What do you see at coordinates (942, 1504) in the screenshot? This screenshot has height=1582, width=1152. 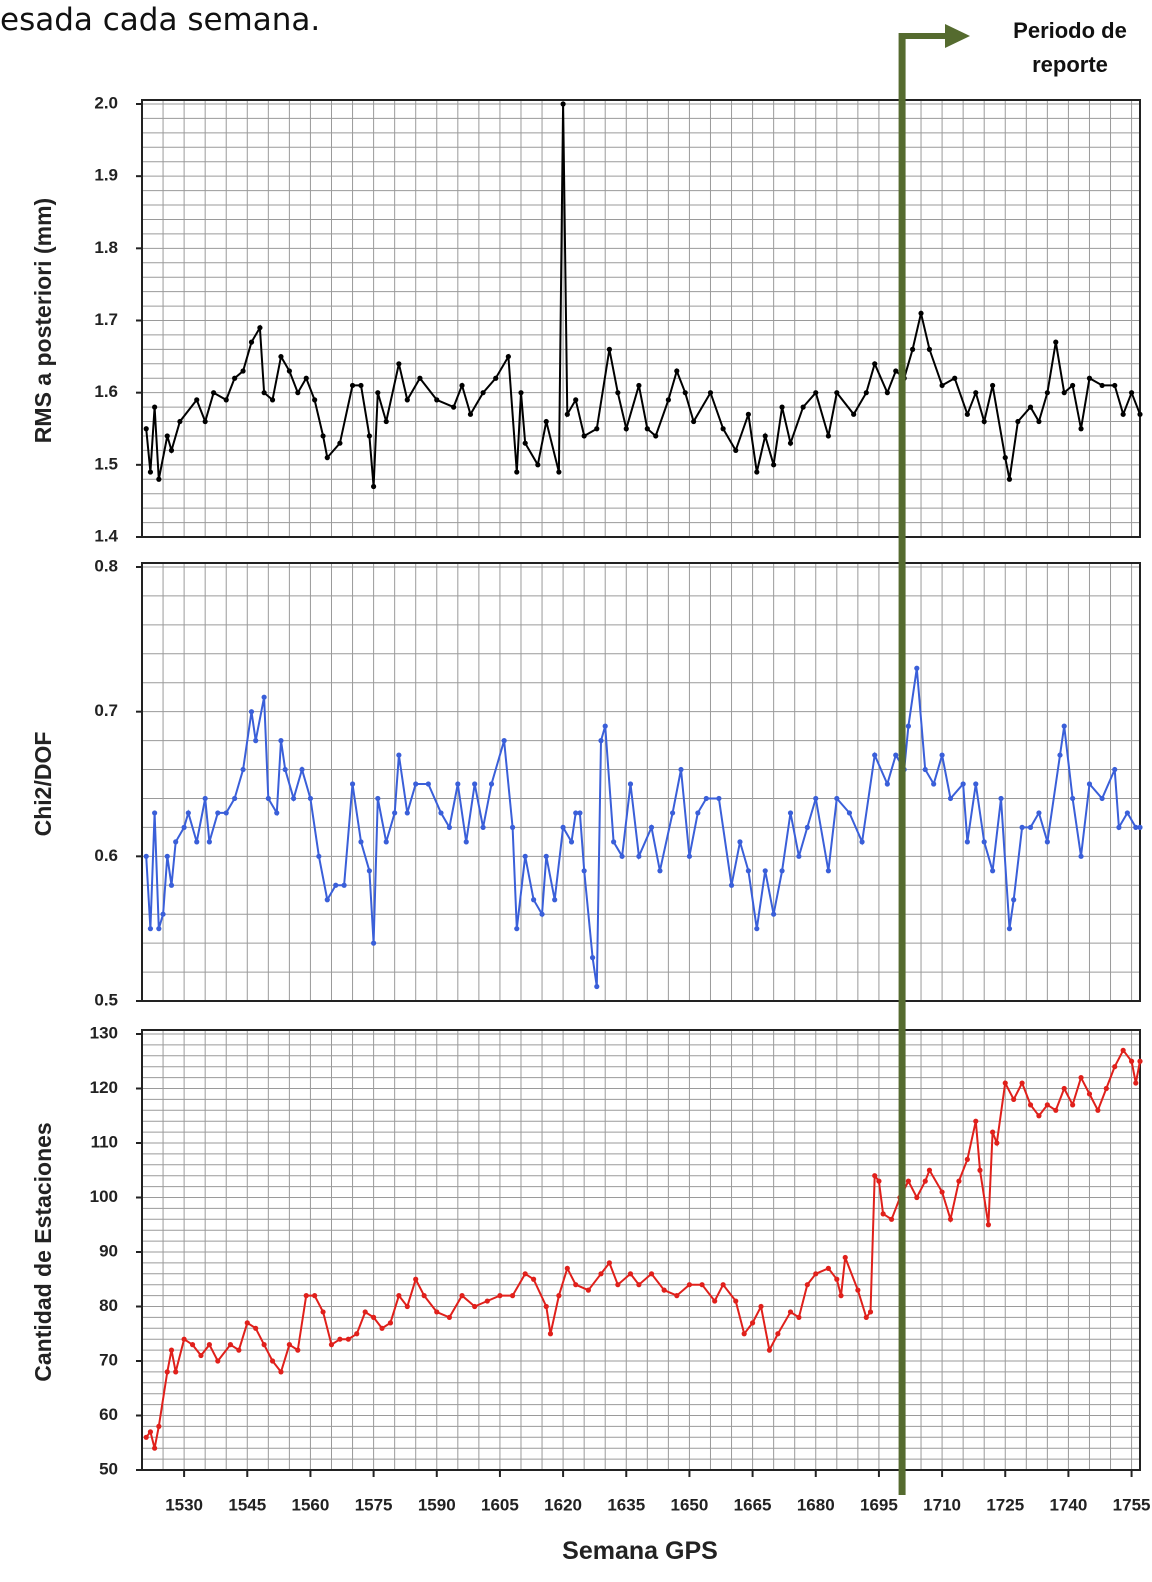 I see `x-tick-label: 1710` at bounding box center [942, 1504].